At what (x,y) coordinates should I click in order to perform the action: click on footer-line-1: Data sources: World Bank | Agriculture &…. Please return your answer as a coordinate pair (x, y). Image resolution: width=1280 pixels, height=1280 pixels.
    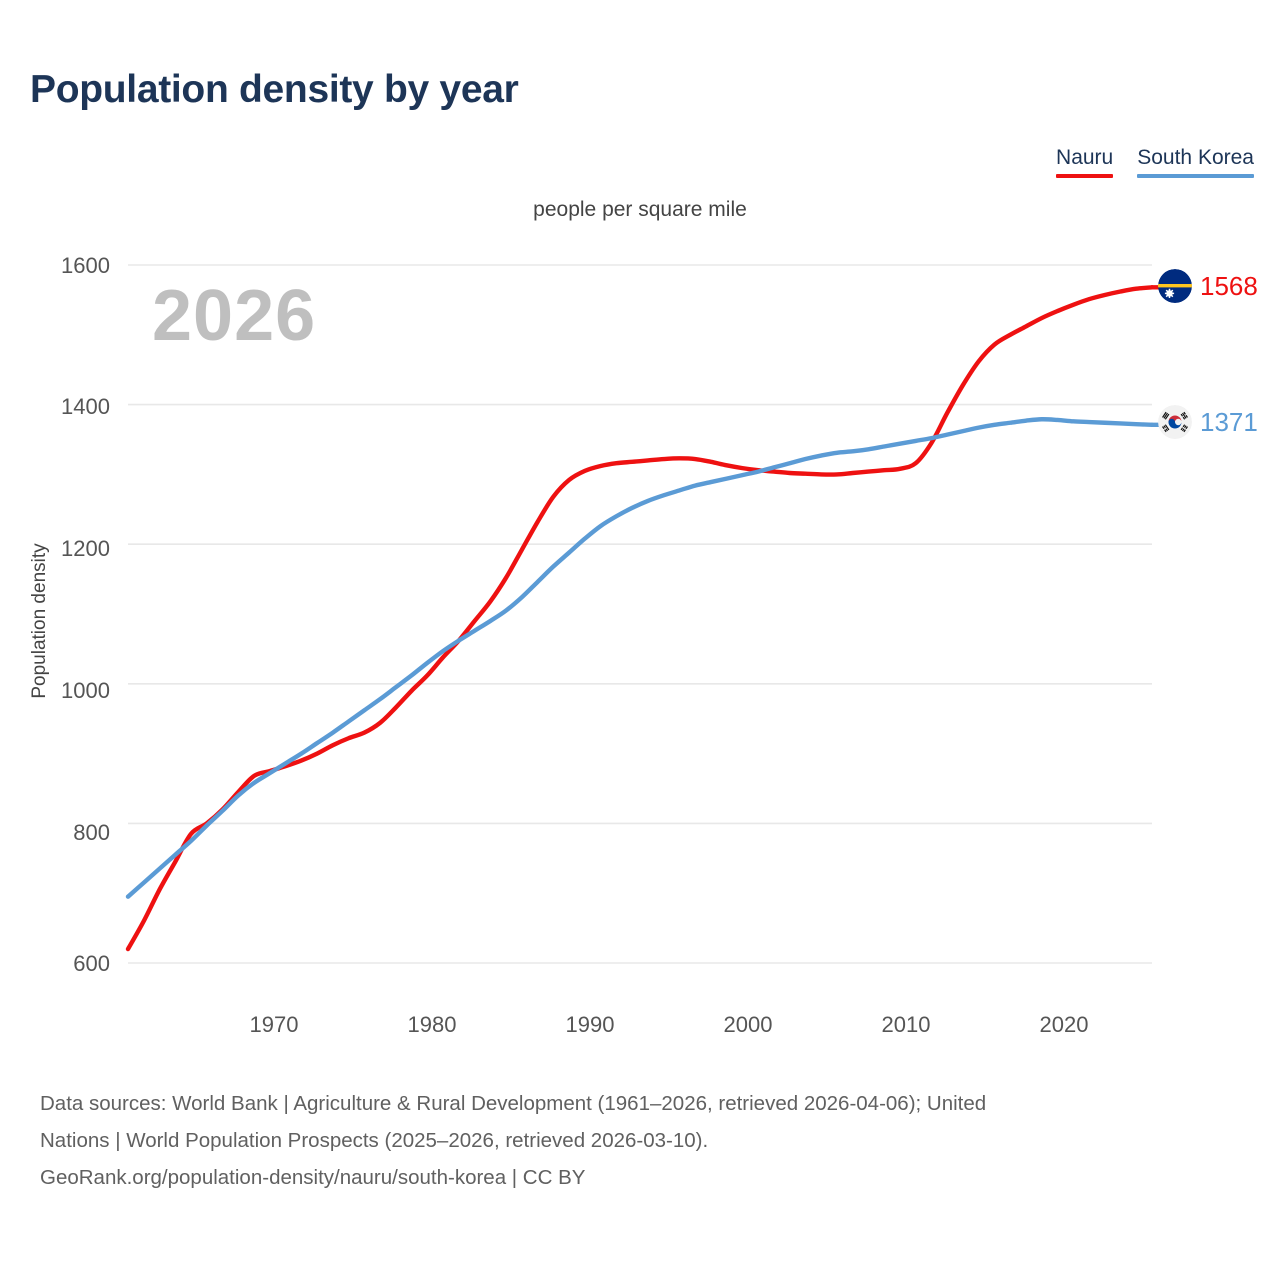
    Looking at the image, I should click on (513, 1103).